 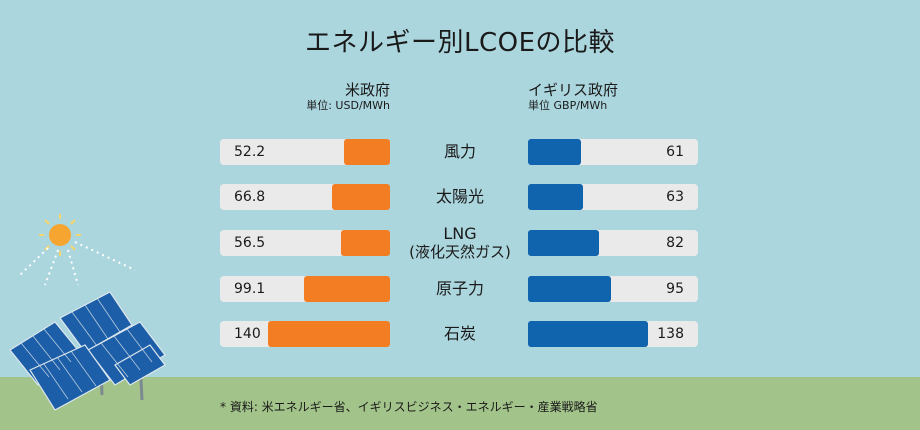 I want to click on solar-panels-icon, so click(x=87, y=351).